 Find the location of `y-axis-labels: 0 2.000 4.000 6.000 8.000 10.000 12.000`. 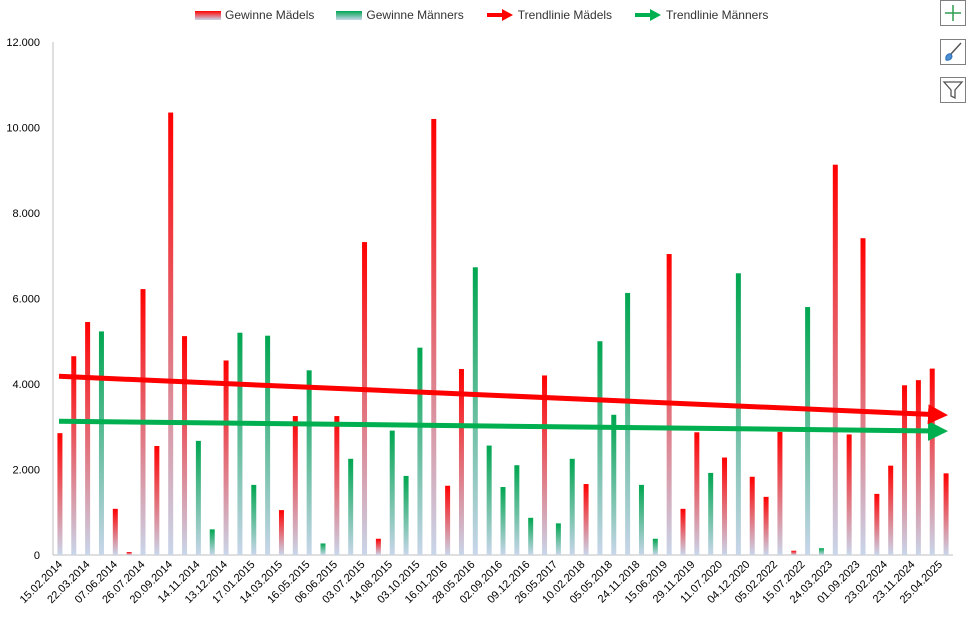

y-axis-labels: 0 2.000 4.000 6.000 8.000 10.000 12.000 is located at coordinates (23, 299).